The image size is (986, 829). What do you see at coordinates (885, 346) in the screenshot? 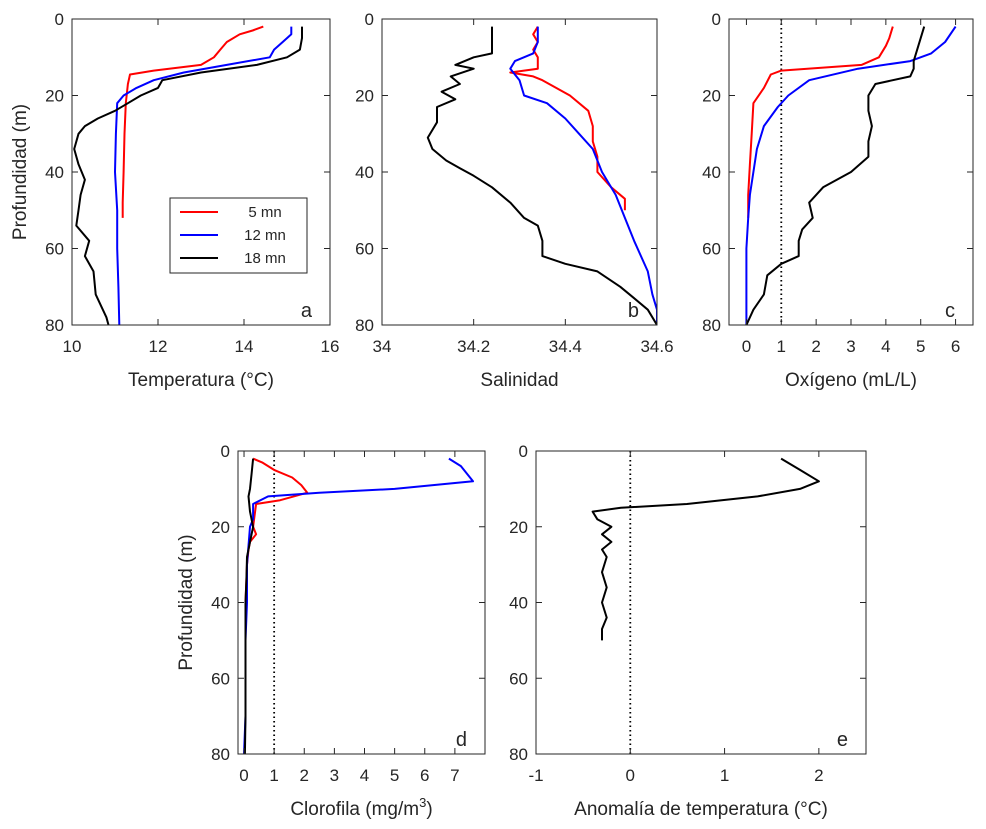
I see `panel-c-xtick-label: 4` at bounding box center [885, 346].